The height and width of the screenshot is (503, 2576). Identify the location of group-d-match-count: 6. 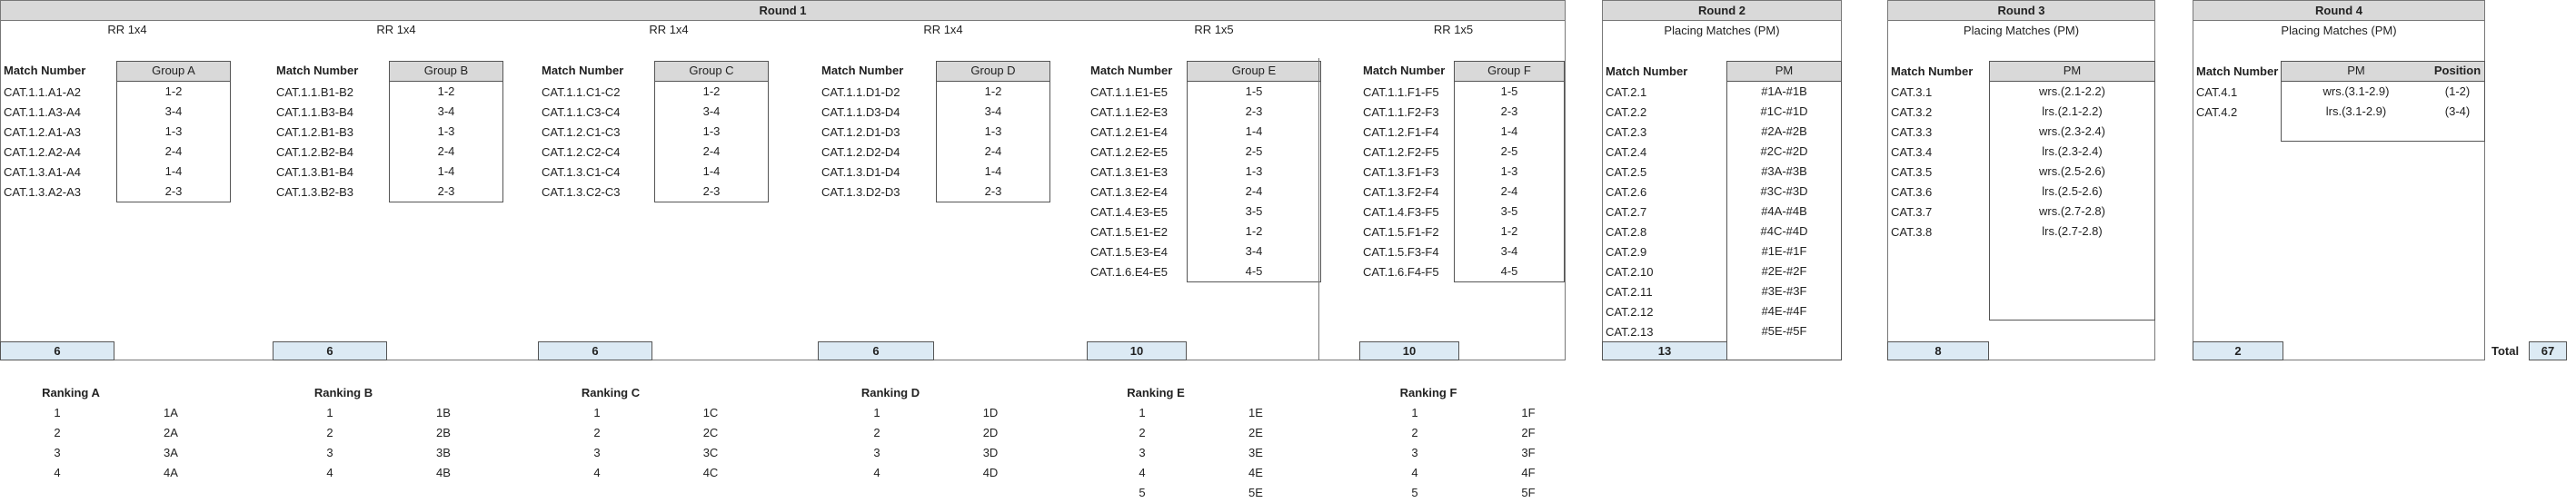
(876, 350).